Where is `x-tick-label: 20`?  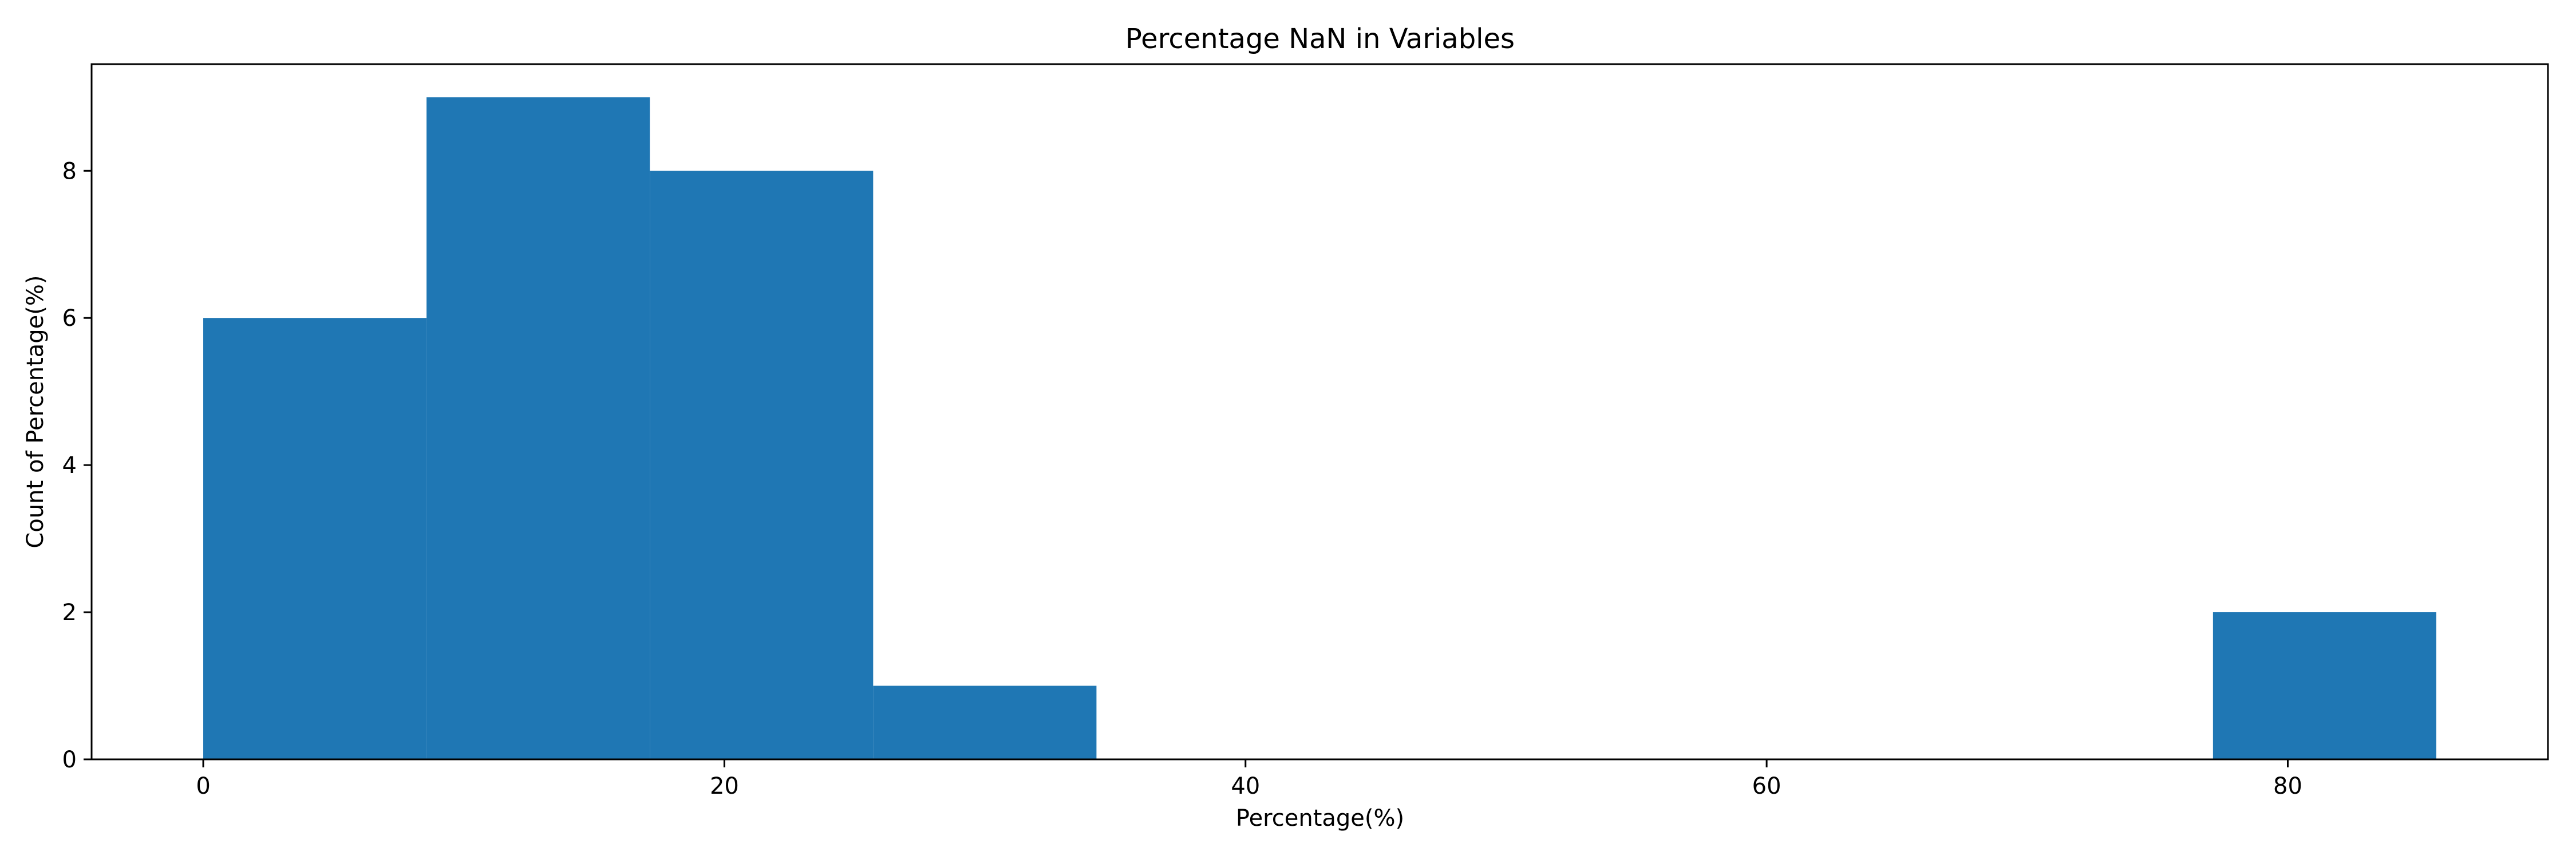 x-tick-label: 20 is located at coordinates (724, 786).